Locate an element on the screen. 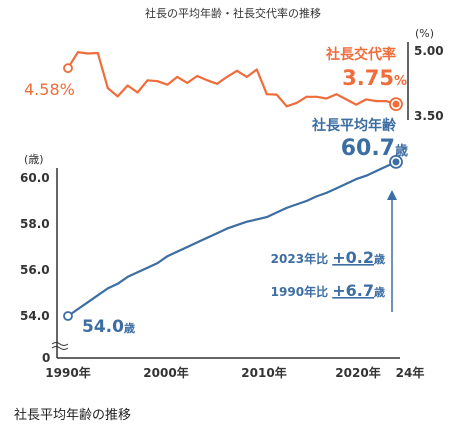 The width and height of the screenshot is (452, 429). top-end-value: 3.75 is located at coordinates (368, 78).